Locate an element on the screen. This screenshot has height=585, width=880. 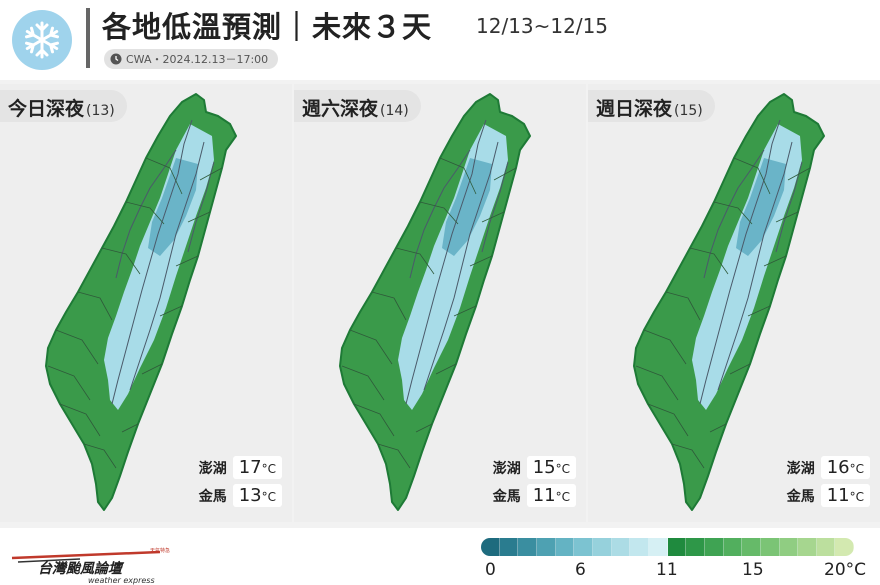
header-divider is located at coordinates (88, 38).